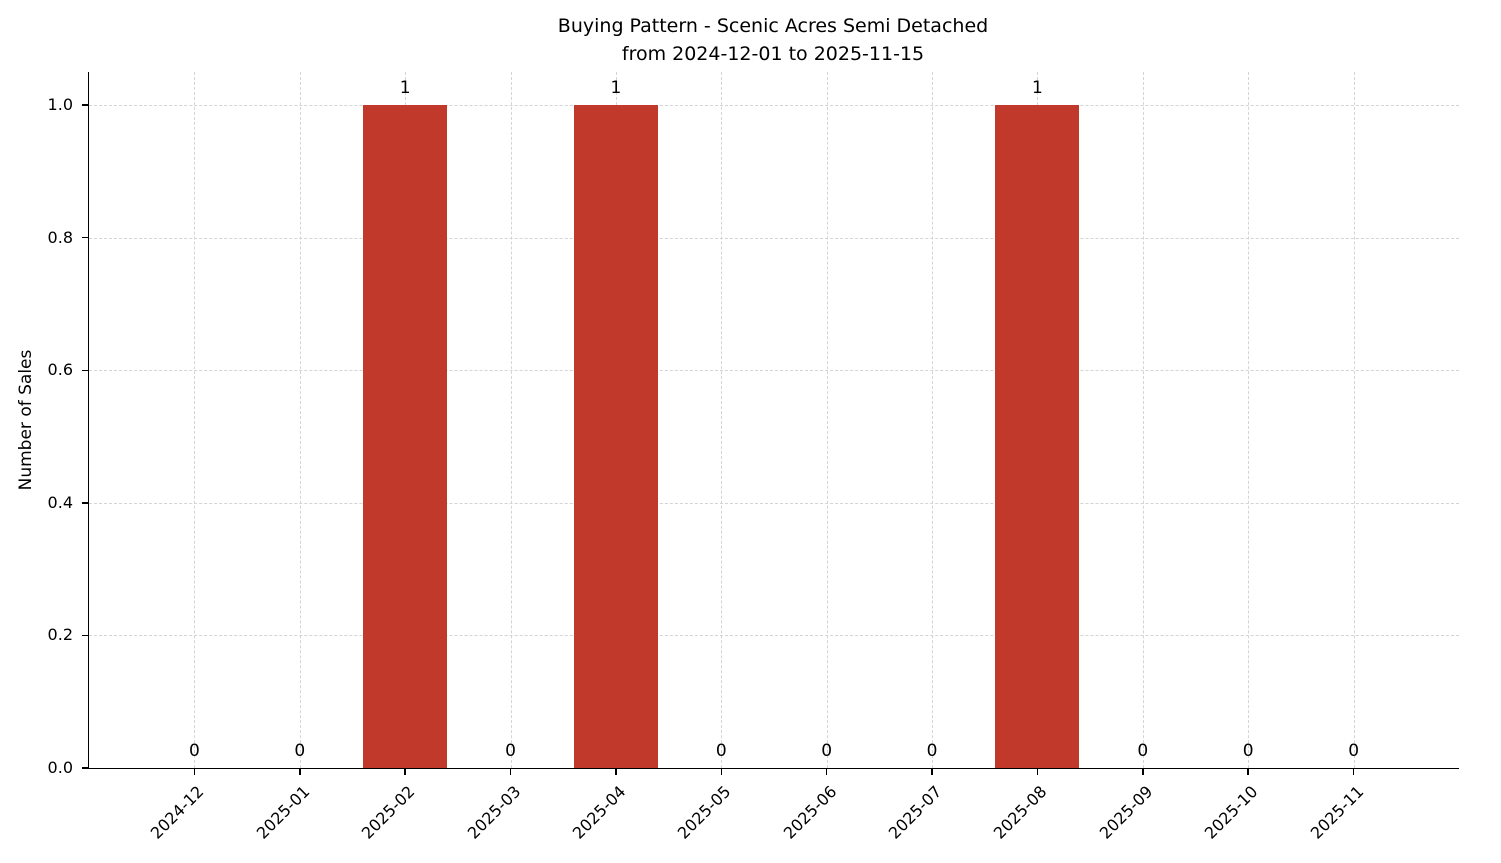  What do you see at coordinates (915, 812) in the screenshot?
I see `x-tick-label: 2025-07` at bounding box center [915, 812].